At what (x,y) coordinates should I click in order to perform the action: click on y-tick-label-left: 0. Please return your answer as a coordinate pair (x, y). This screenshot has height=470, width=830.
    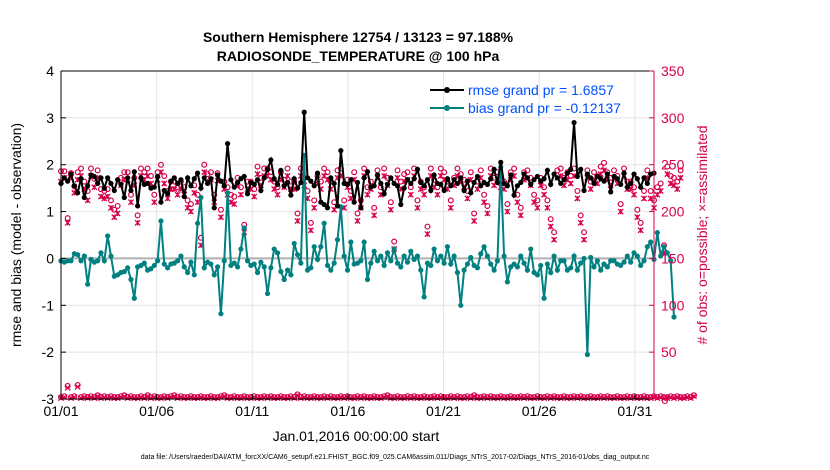
    Looking at the image, I should click on (50, 258).